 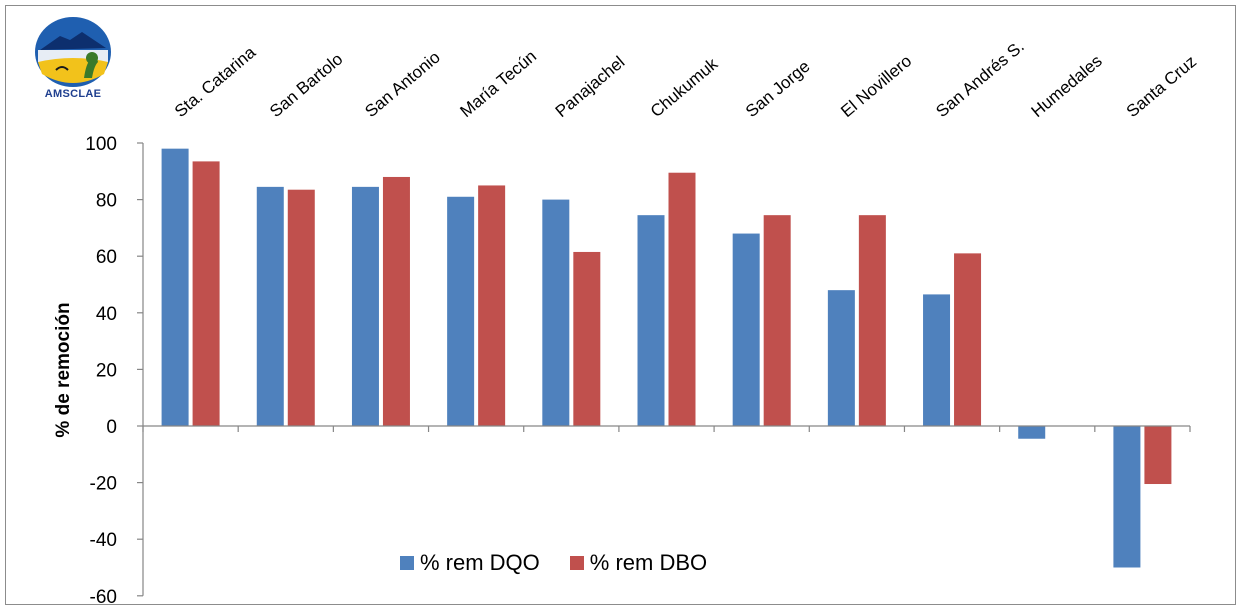 I want to click on category-label: San Jorge, so click(x=778, y=89).